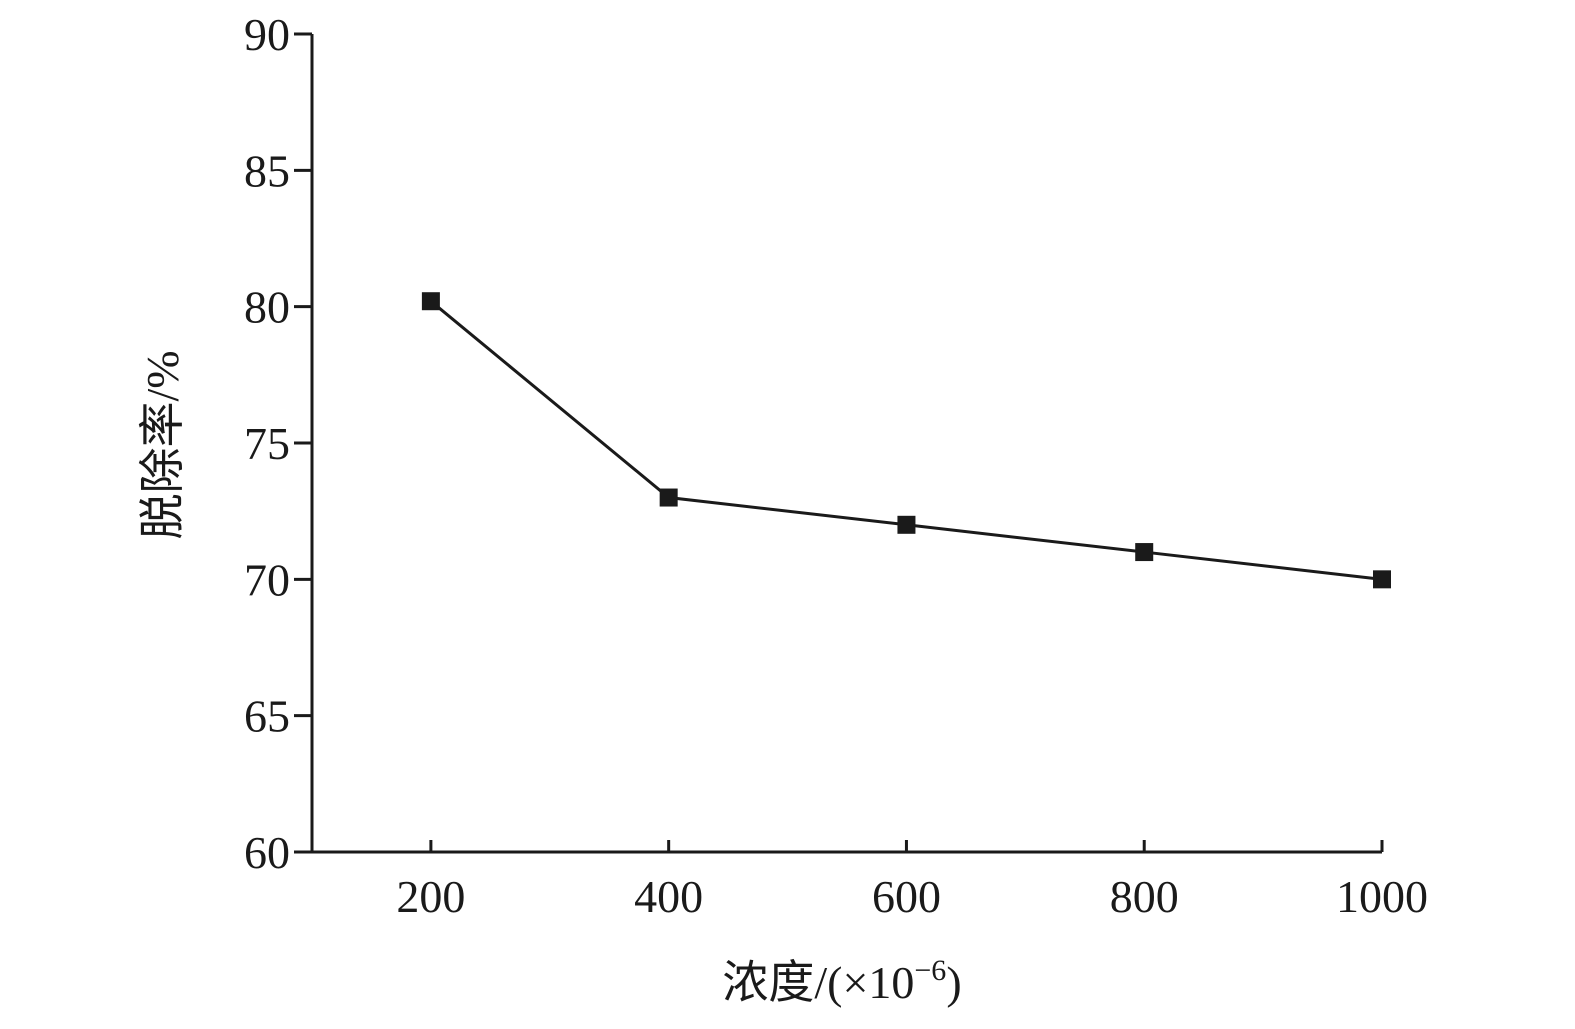 The width and height of the screenshot is (1575, 1029). I want to click on y-ticks: 60 65 70 75 80 85 90, so click(278, 443).